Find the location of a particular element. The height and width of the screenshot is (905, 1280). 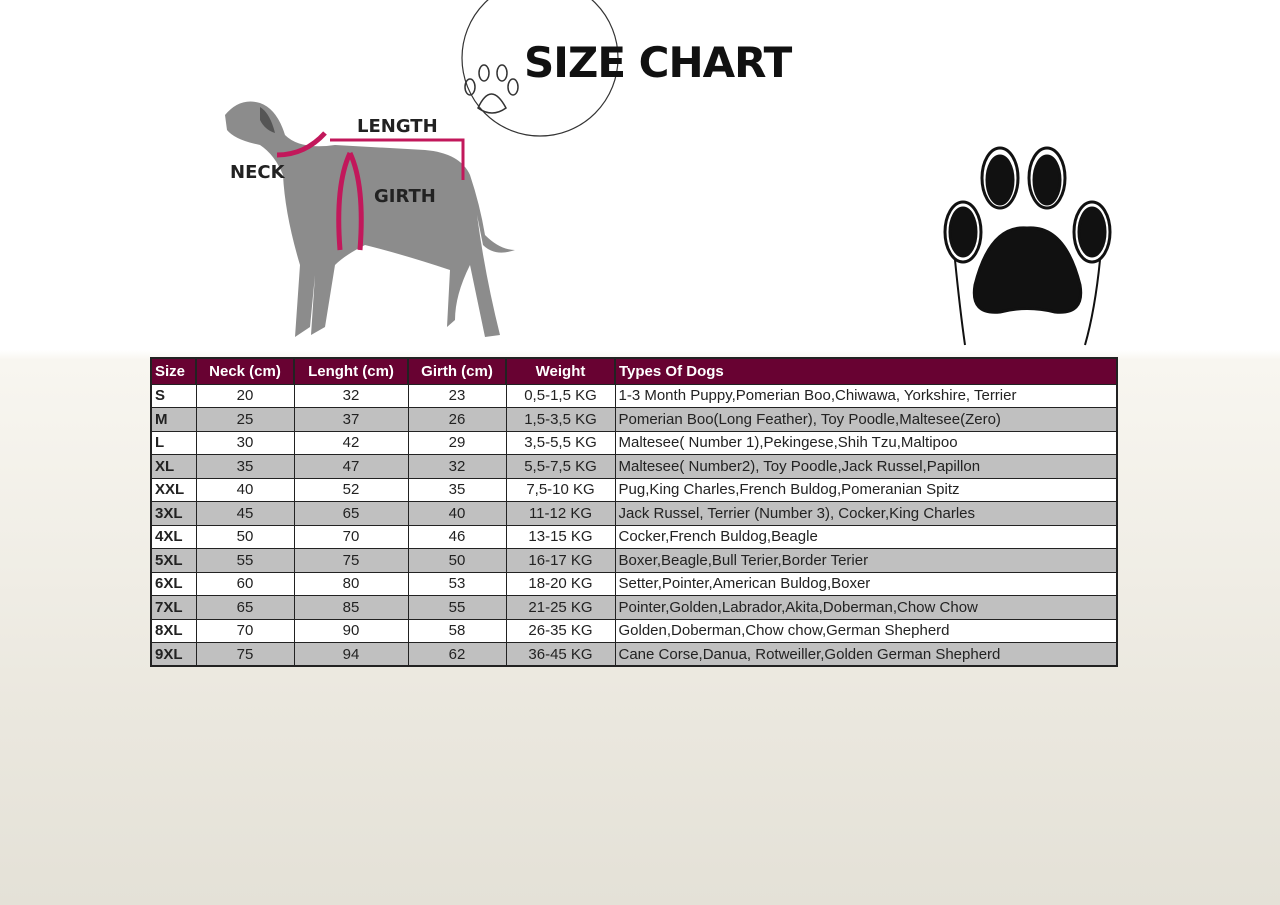

paw-logo-circle is located at coordinates (540, 68).